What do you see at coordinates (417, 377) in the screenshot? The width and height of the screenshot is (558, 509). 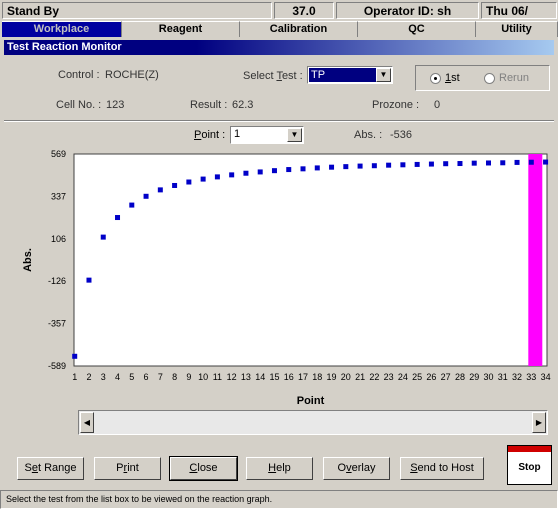 I see `x-tick-label: 25` at bounding box center [417, 377].